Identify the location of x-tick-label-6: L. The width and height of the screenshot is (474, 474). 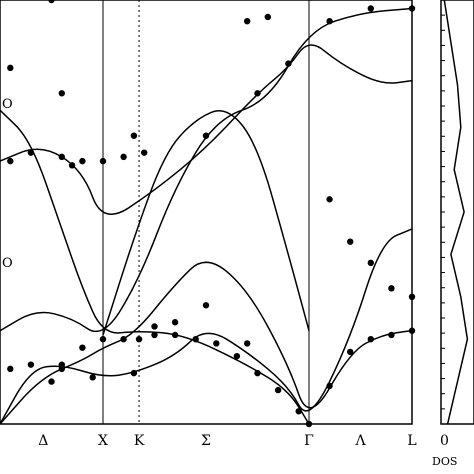
(411, 441).